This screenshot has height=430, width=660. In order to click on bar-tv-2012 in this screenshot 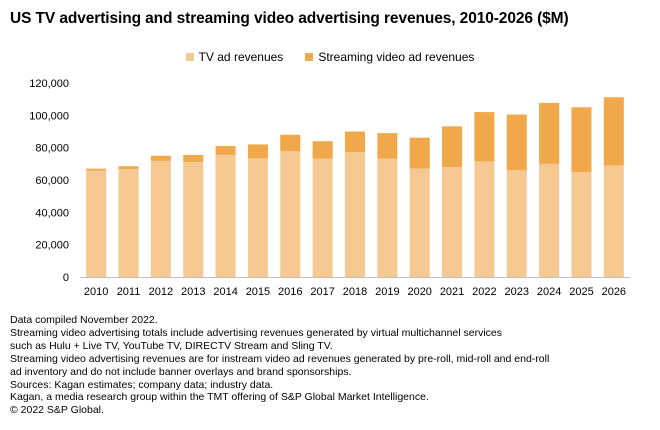, I will do `click(160, 218)`.